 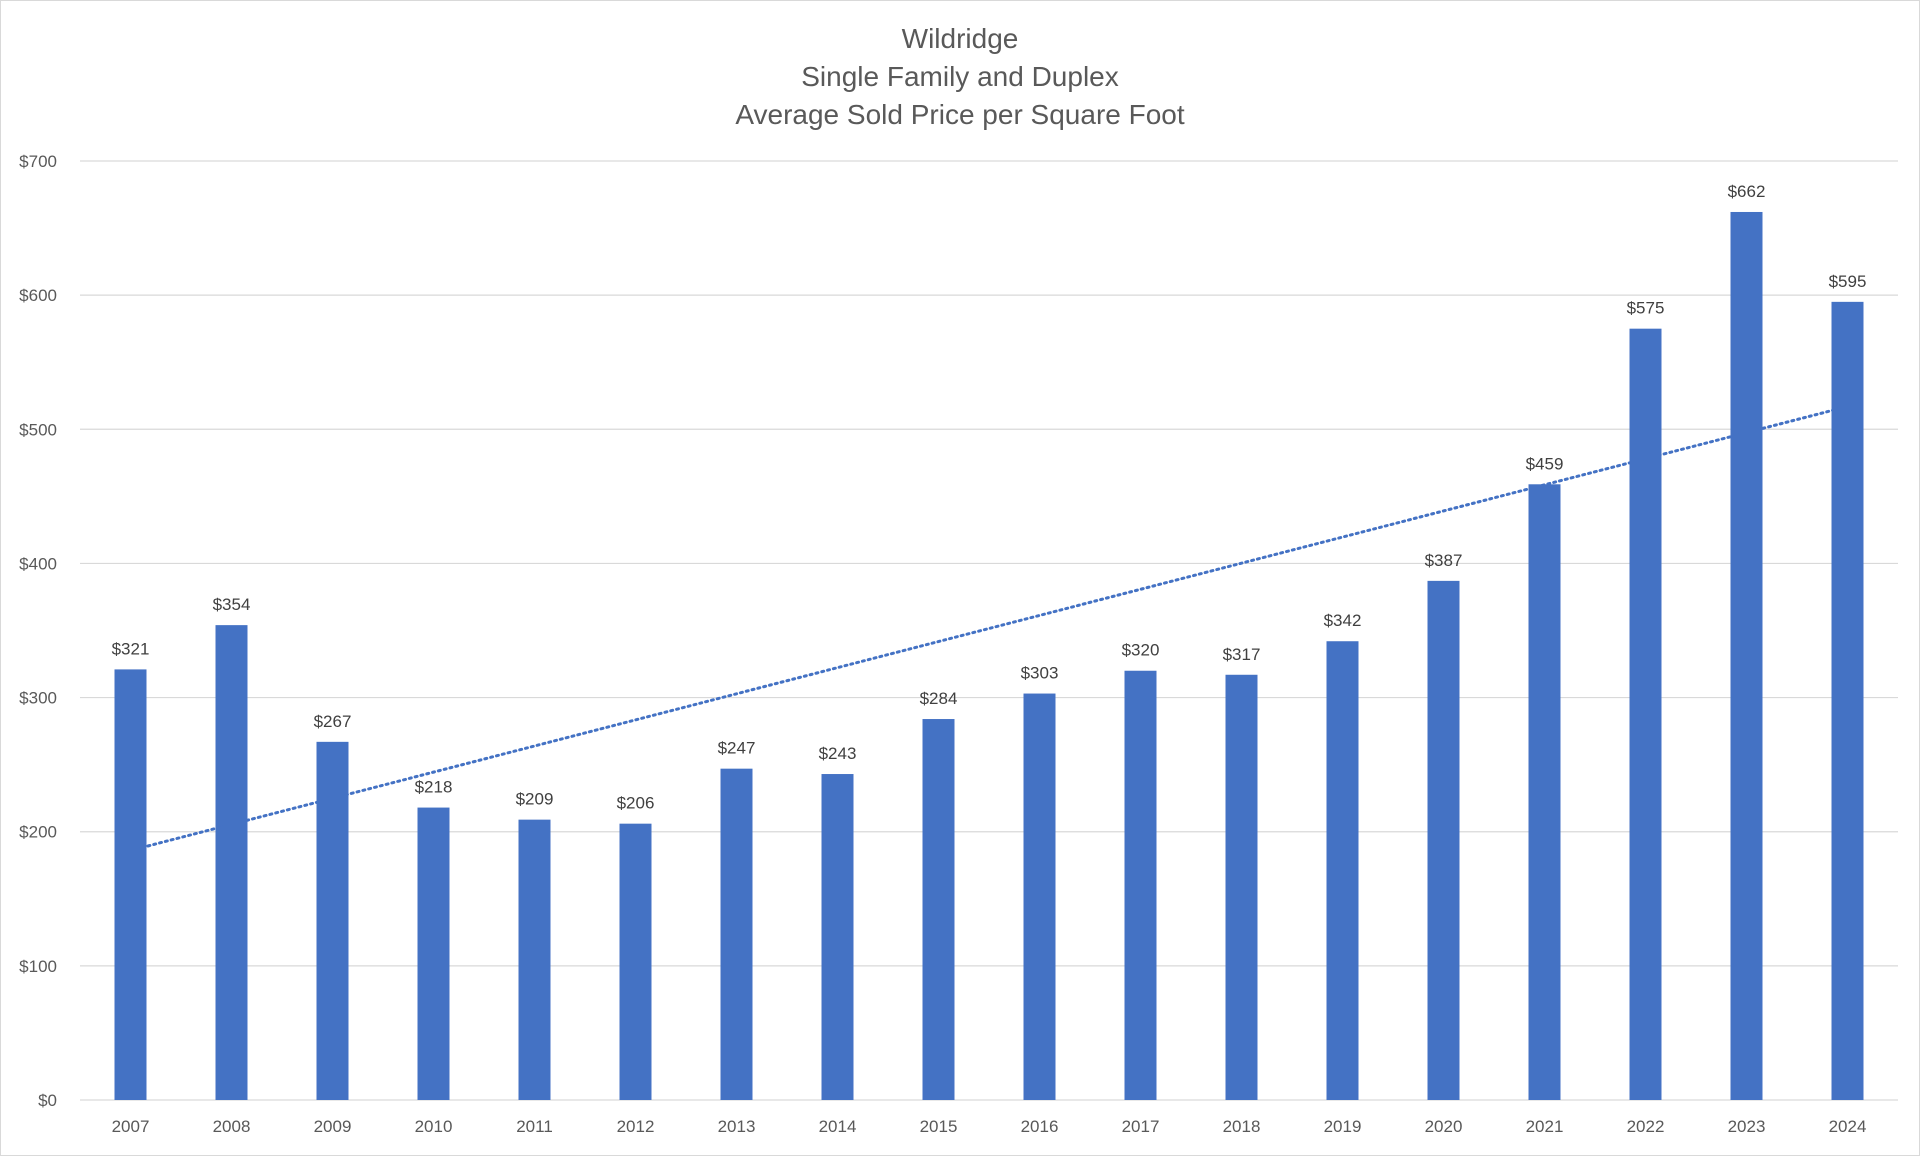 I want to click on x-tick-label: 2018, so click(x=1242, y=1126).